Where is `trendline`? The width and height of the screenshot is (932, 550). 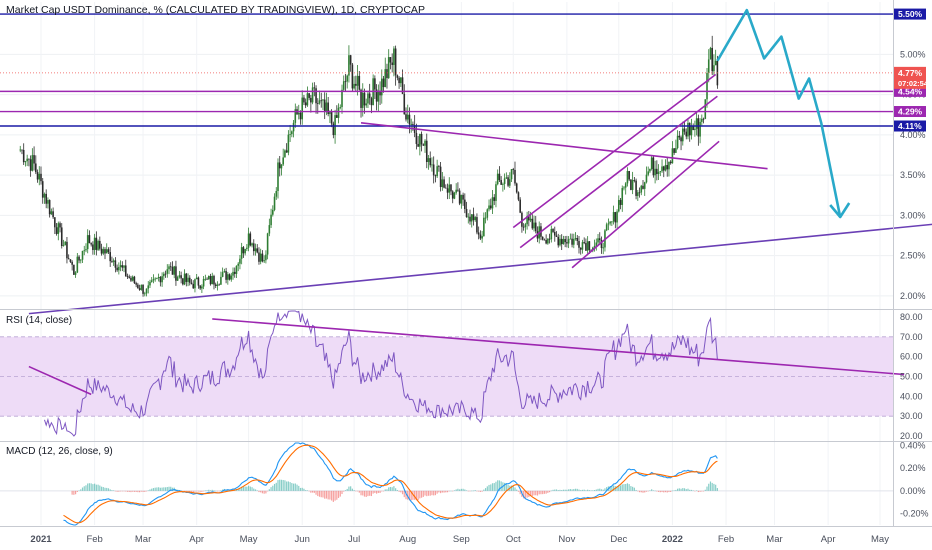 trendline is located at coordinates (614, 151).